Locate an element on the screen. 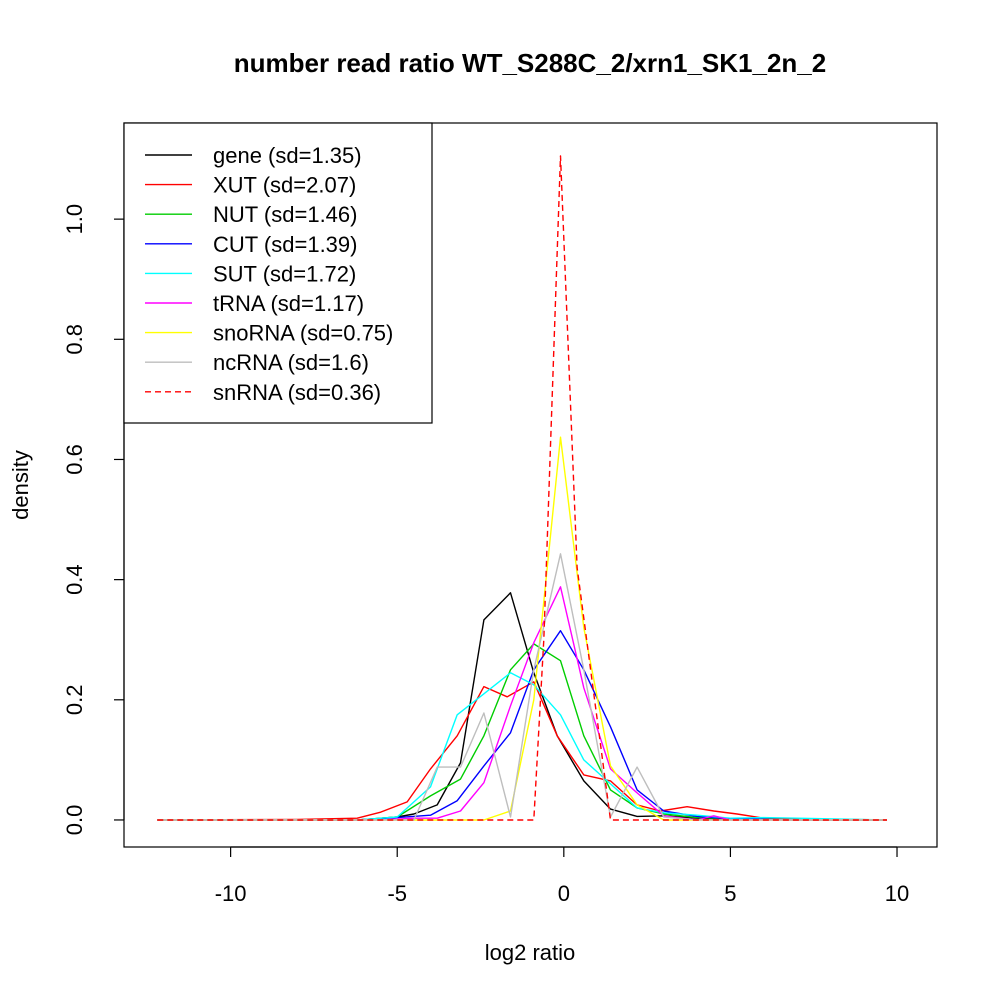 This screenshot has width=1000, height=1000. legend-label: snoRNA (sd=0.75) is located at coordinates (303, 333).